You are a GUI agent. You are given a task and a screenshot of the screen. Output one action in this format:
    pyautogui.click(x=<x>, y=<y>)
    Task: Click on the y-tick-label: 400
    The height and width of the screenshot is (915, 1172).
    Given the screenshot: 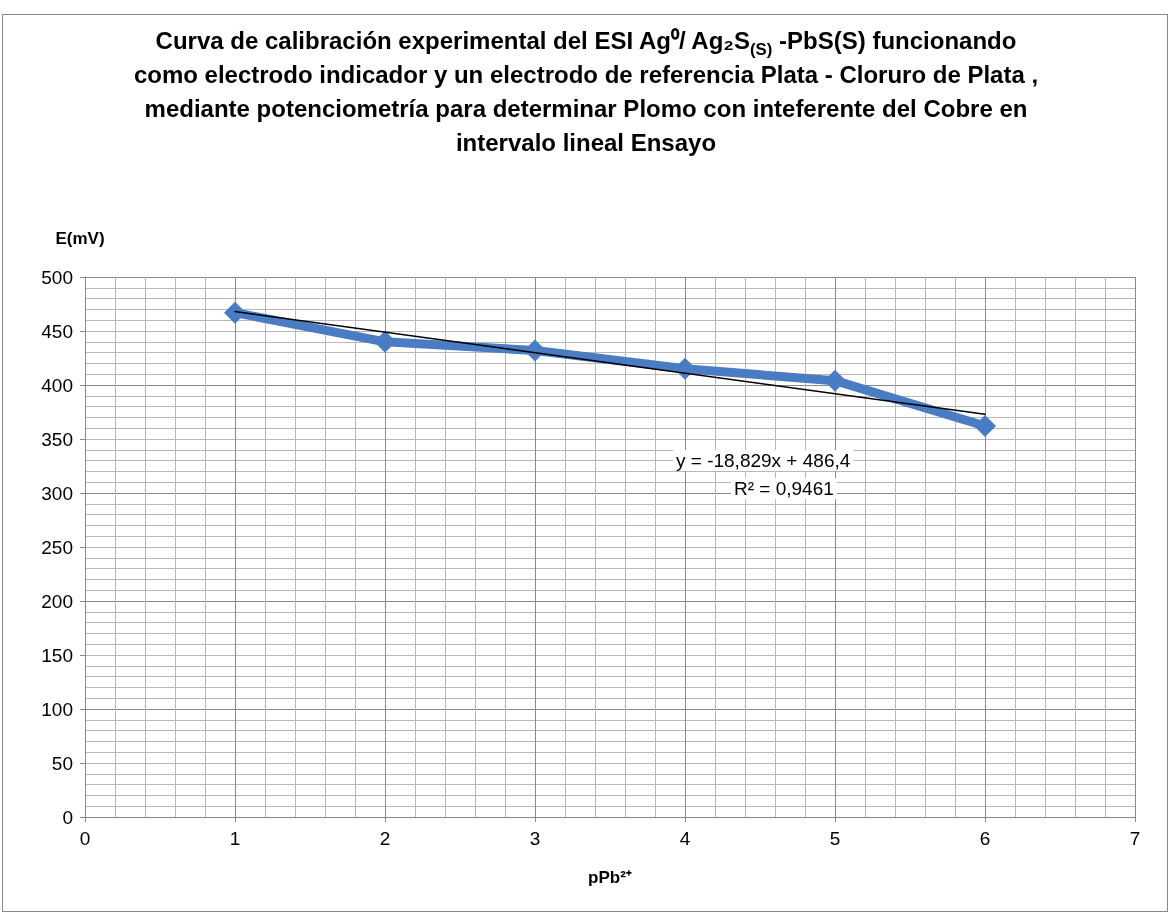 What is the action you would take?
    pyautogui.click(x=57, y=385)
    